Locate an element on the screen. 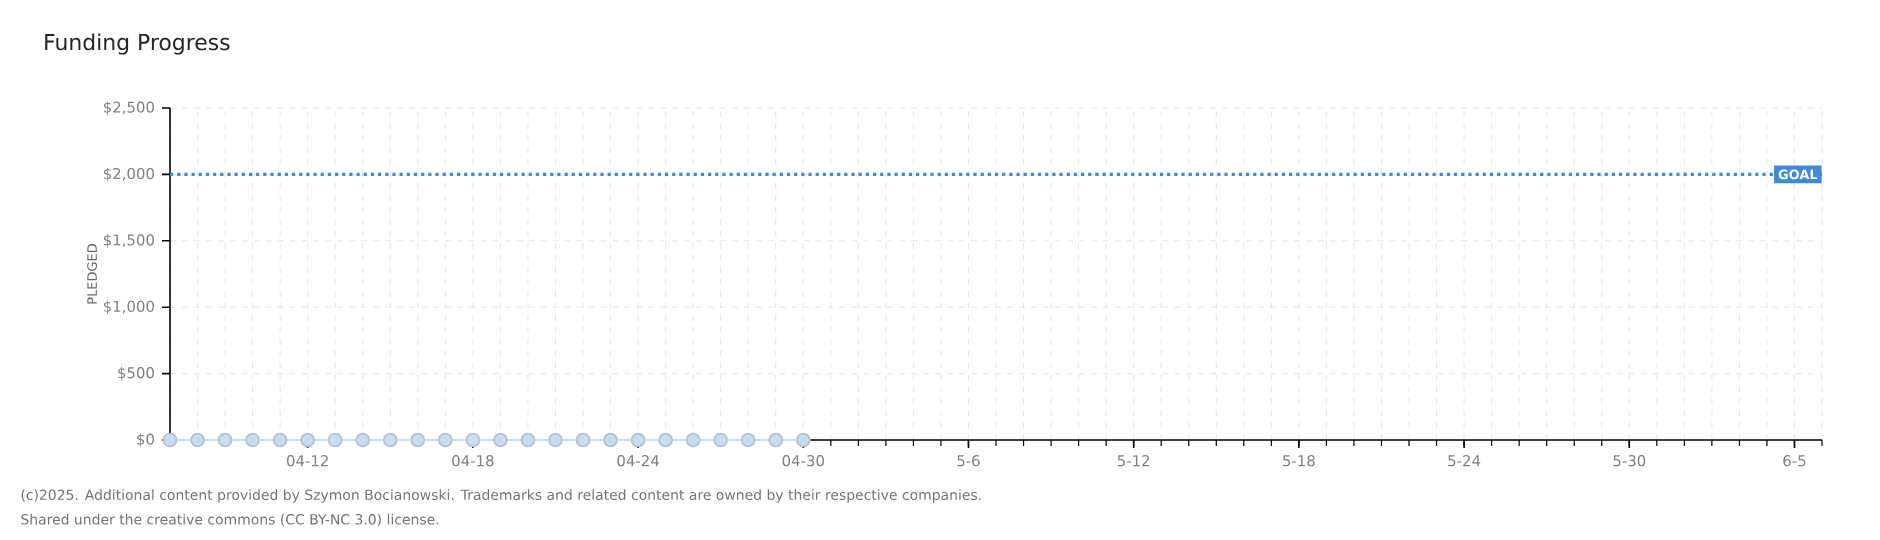  chart-title: Funding Progress is located at coordinates (137, 44).